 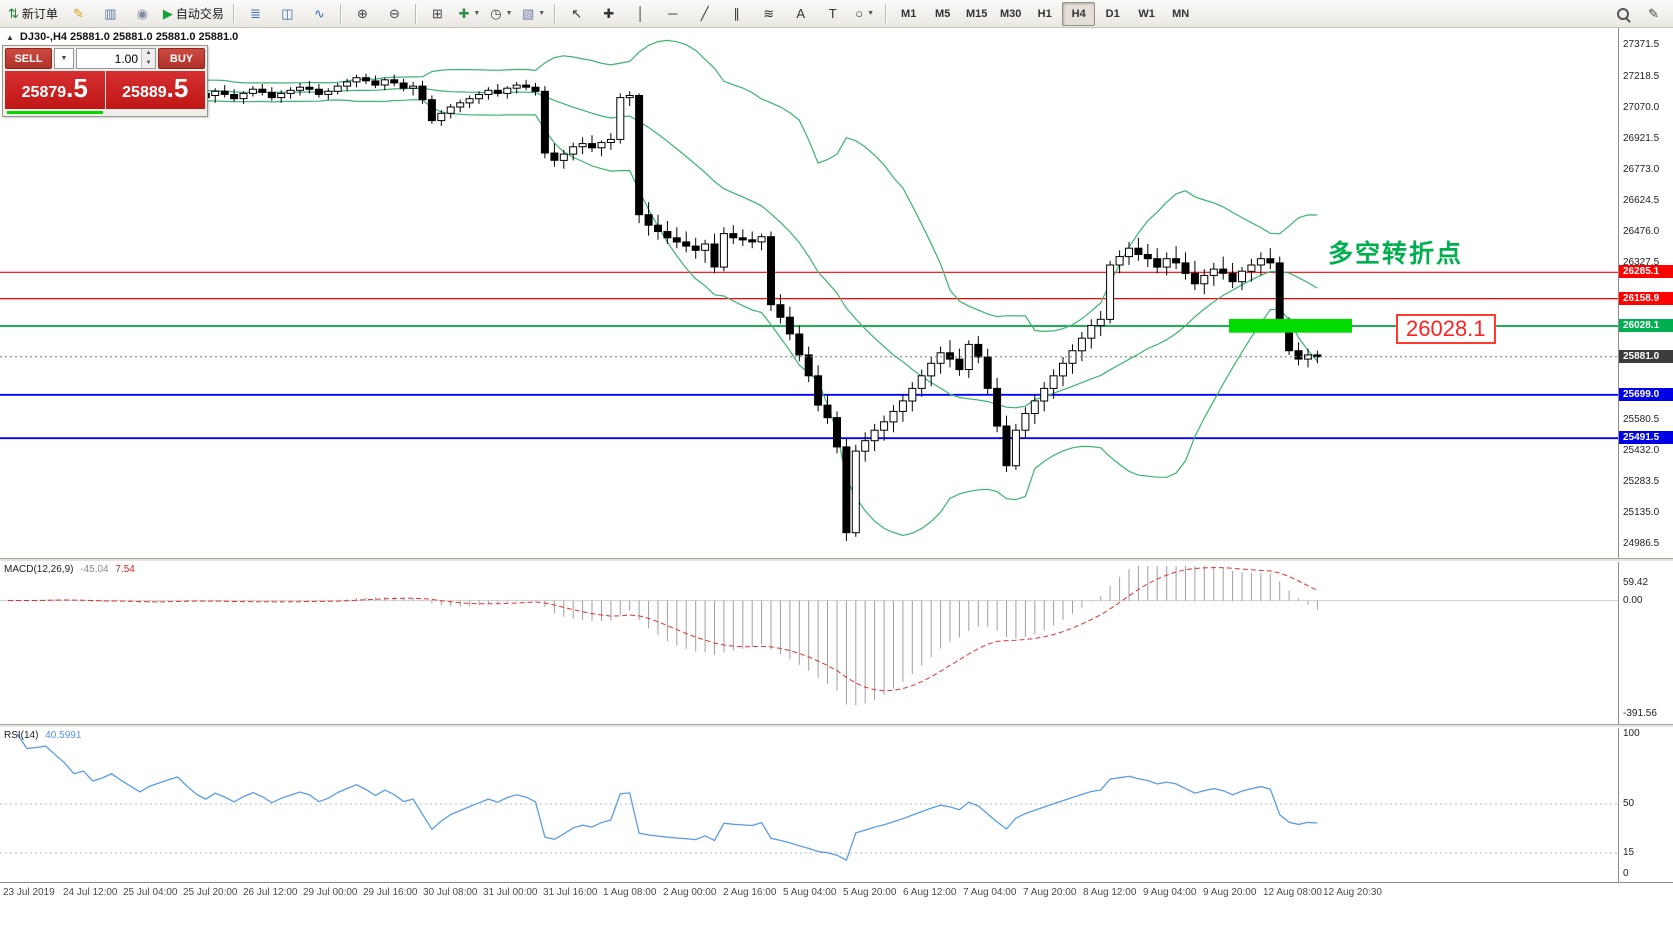 What do you see at coordinates (1646, 325) in the screenshot?
I see `price-badge: 26028.1` at bounding box center [1646, 325].